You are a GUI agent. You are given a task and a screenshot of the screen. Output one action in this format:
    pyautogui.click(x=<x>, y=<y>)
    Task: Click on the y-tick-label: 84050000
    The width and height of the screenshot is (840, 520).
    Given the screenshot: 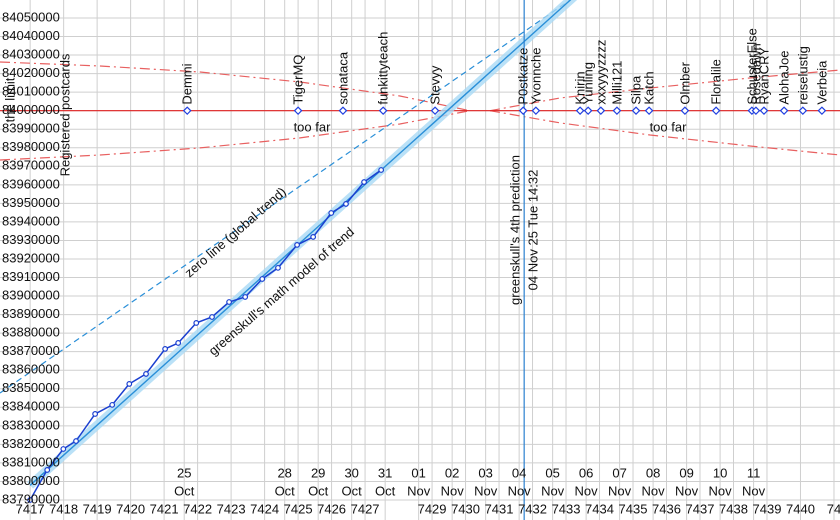 What is the action you would take?
    pyautogui.click(x=31, y=16)
    